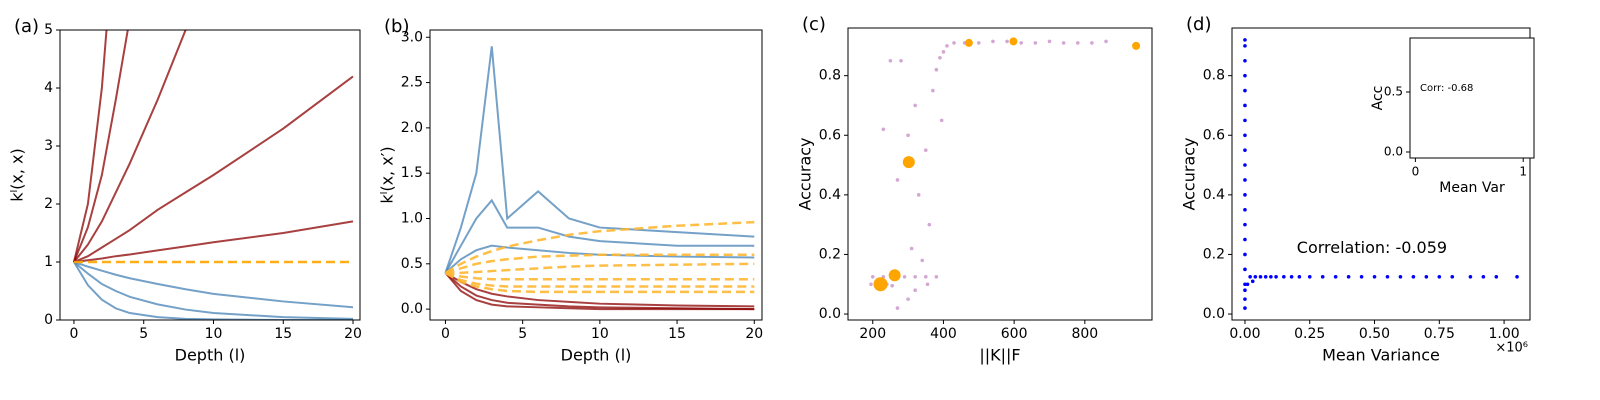 The height and width of the screenshot is (400, 1600). Describe the element at coordinates (48, 262) in the screenshot. I see `y-tick-label: 1` at that location.